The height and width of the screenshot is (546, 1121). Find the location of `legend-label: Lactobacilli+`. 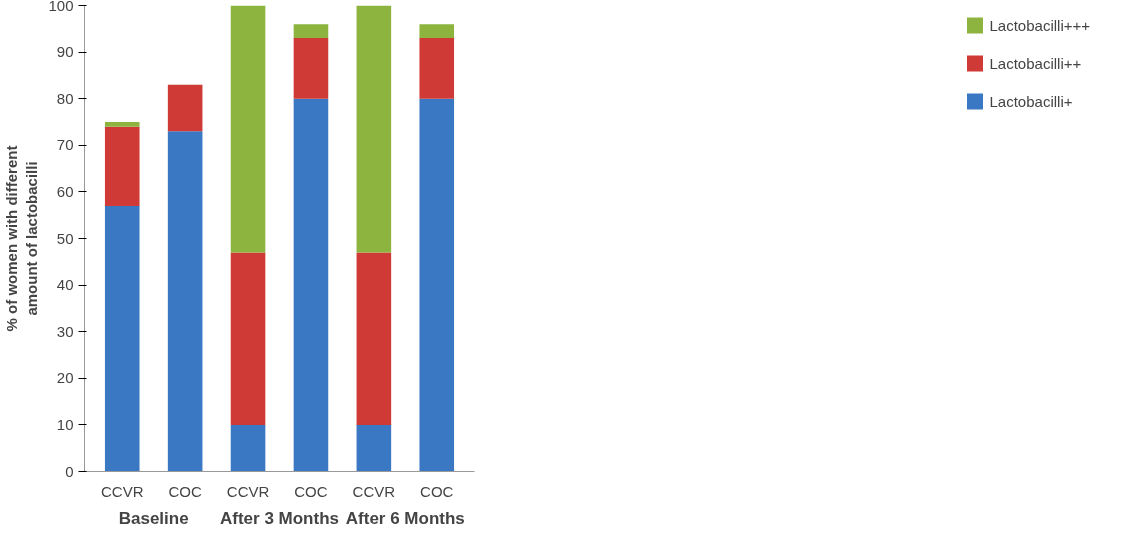

legend-label: Lactobacilli+ is located at coordinates (1031, 101).